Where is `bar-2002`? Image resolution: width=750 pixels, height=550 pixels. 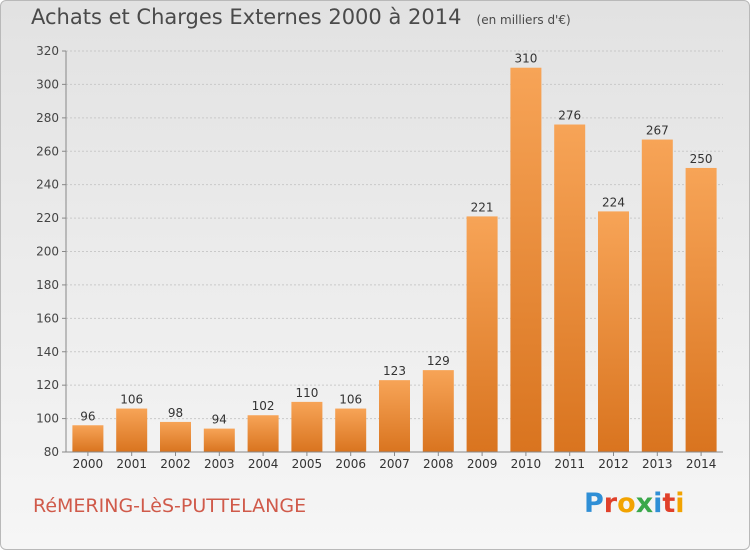 bar-2002 is located at coordinates (175, 436).